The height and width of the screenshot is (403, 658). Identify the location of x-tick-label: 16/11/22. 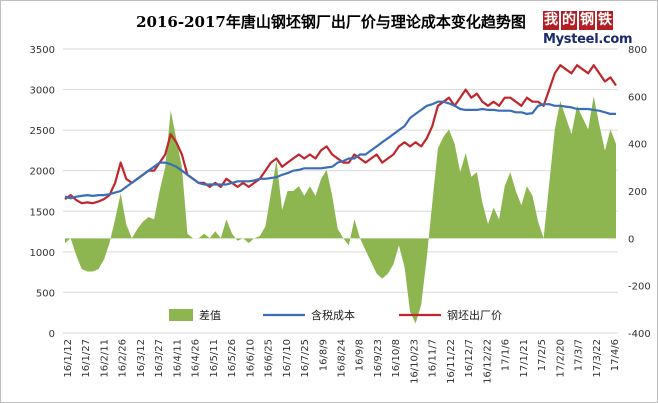
(451, 361).